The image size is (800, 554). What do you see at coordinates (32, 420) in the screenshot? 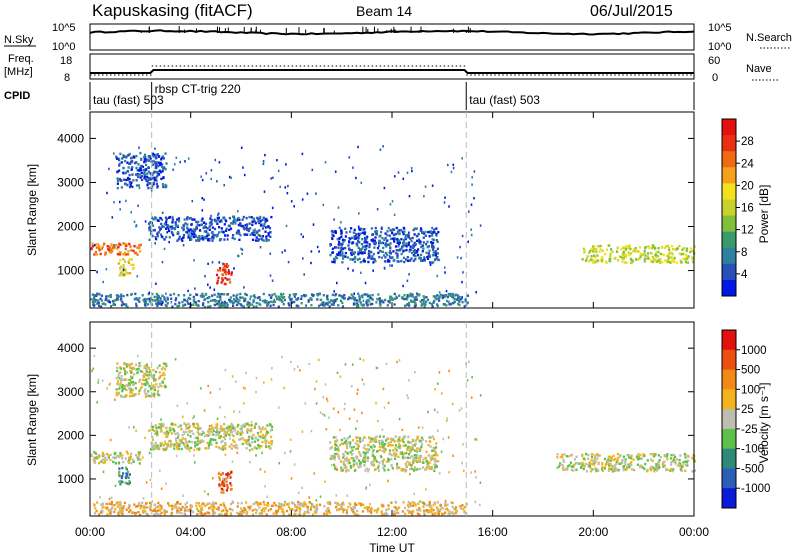
I see `velocity-ylabel: Slant Range [km]` at bounding box center [32, 420].